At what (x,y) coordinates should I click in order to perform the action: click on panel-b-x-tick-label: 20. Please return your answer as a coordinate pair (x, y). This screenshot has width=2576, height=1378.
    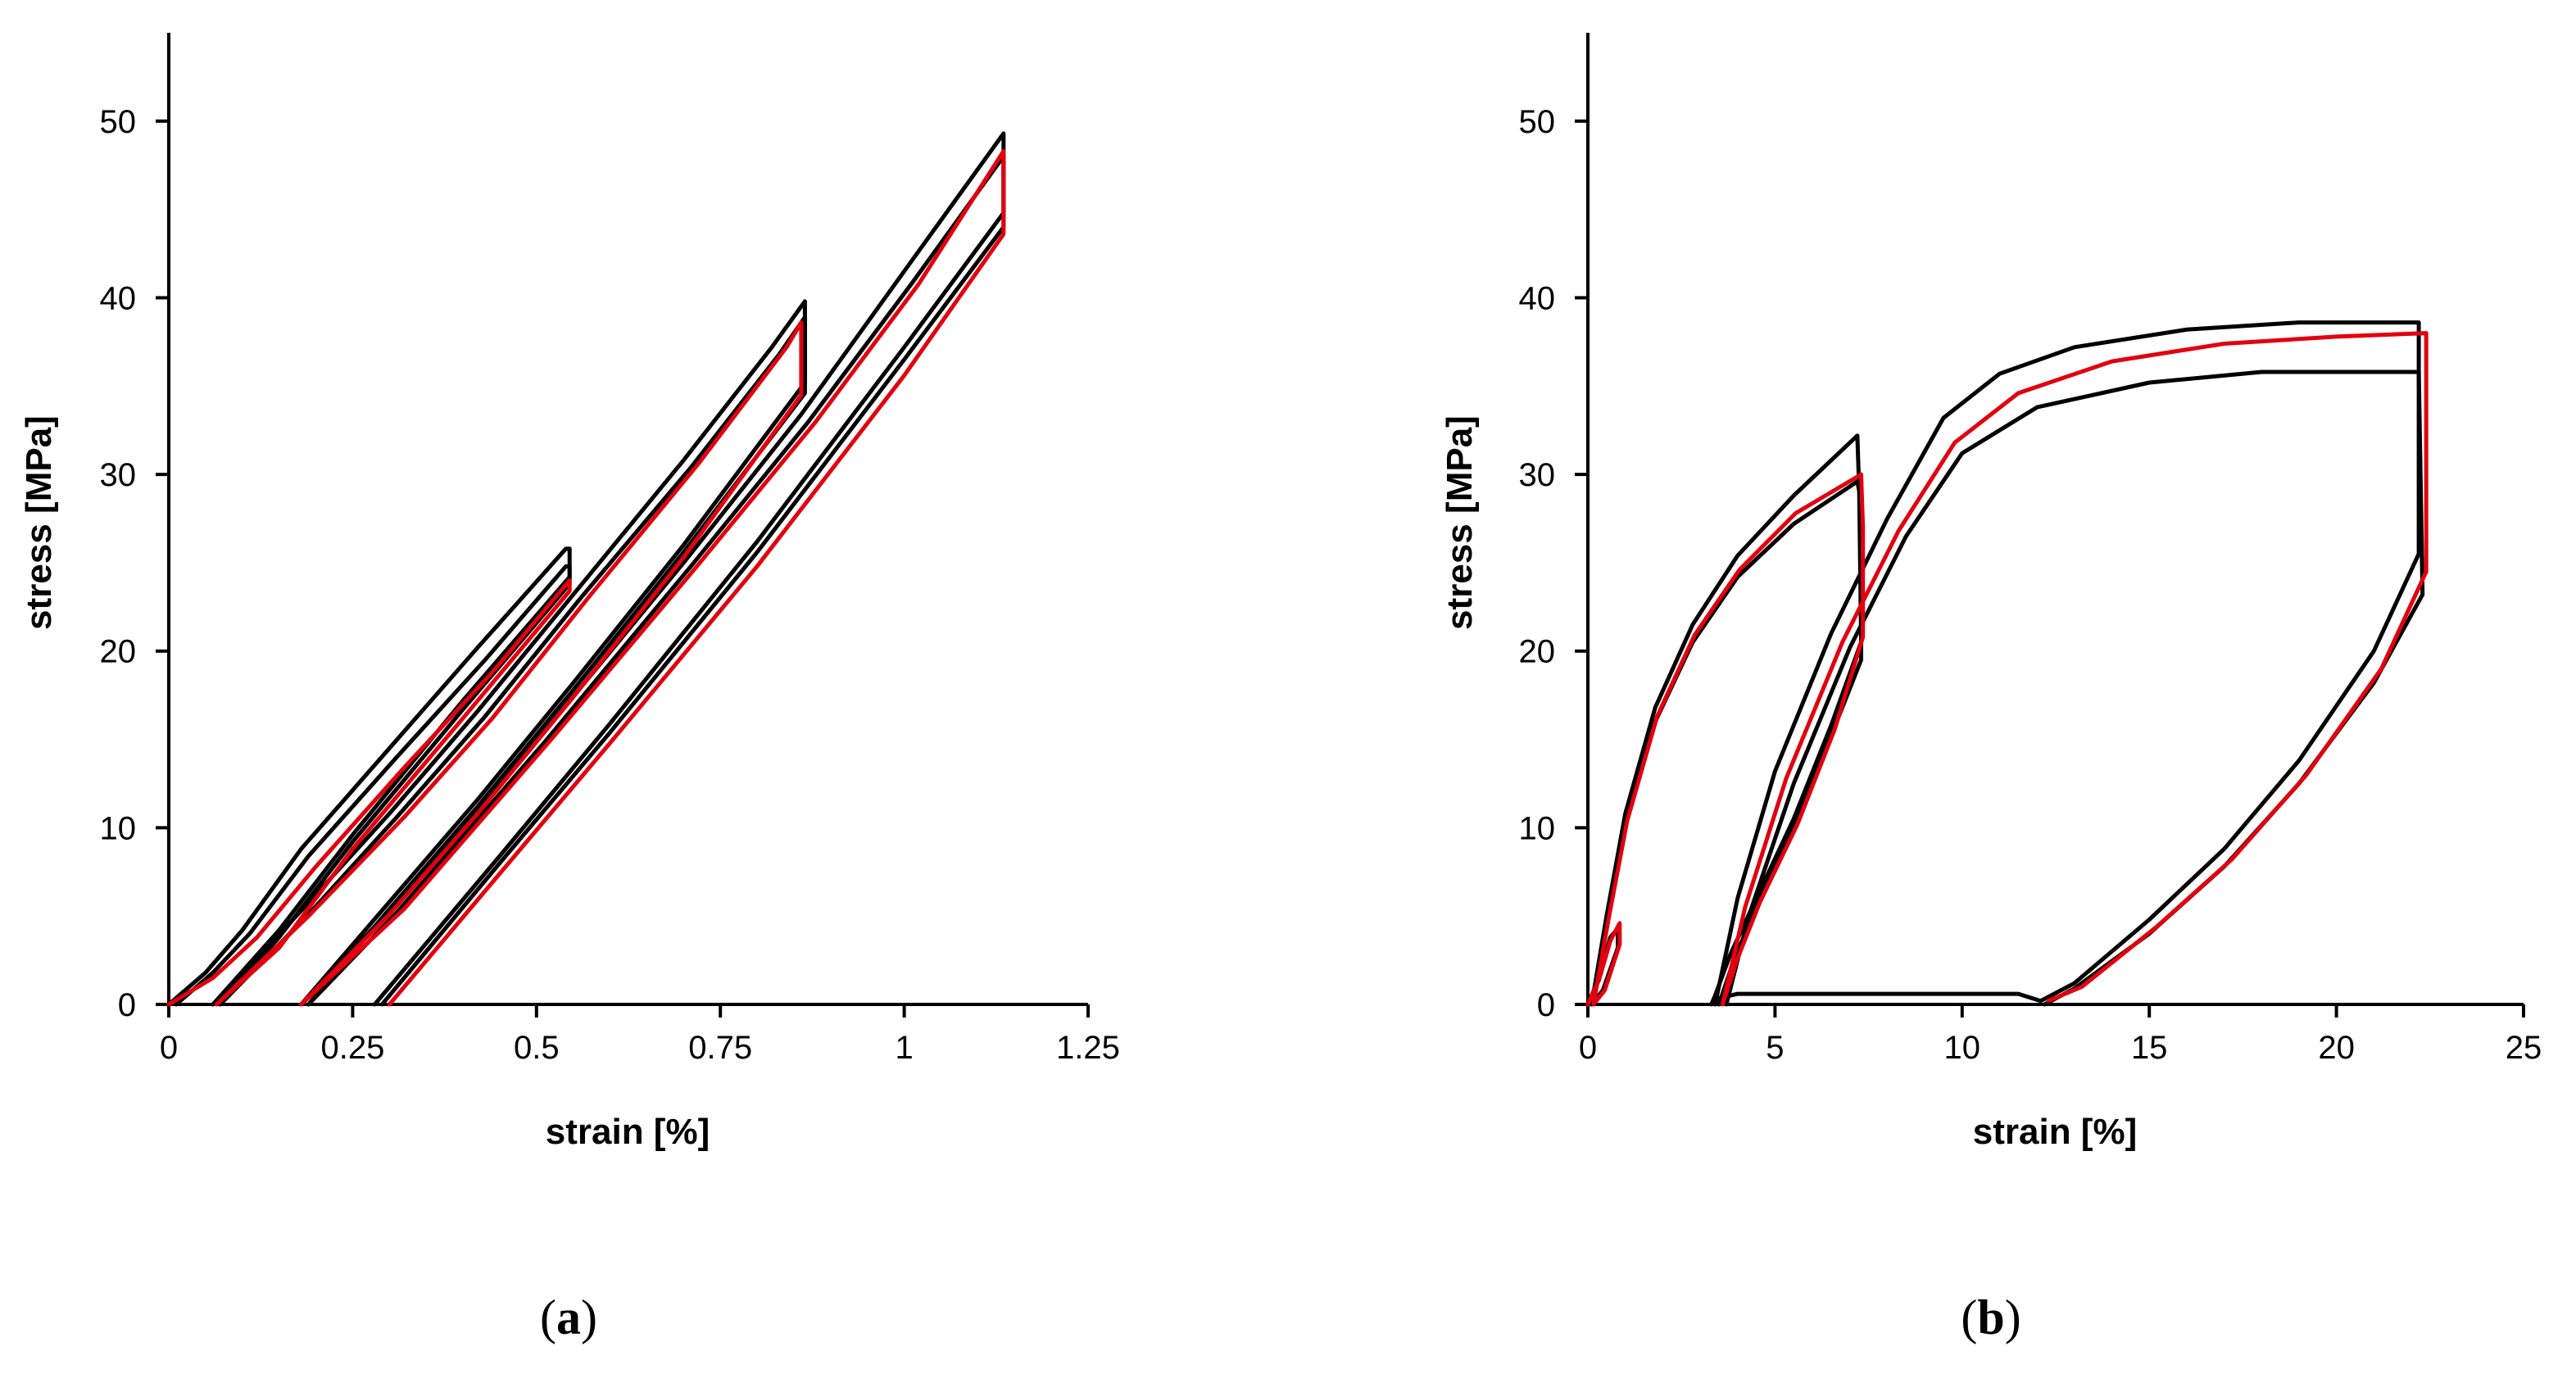
    Looking at the image, I should click on (2336, 1048).